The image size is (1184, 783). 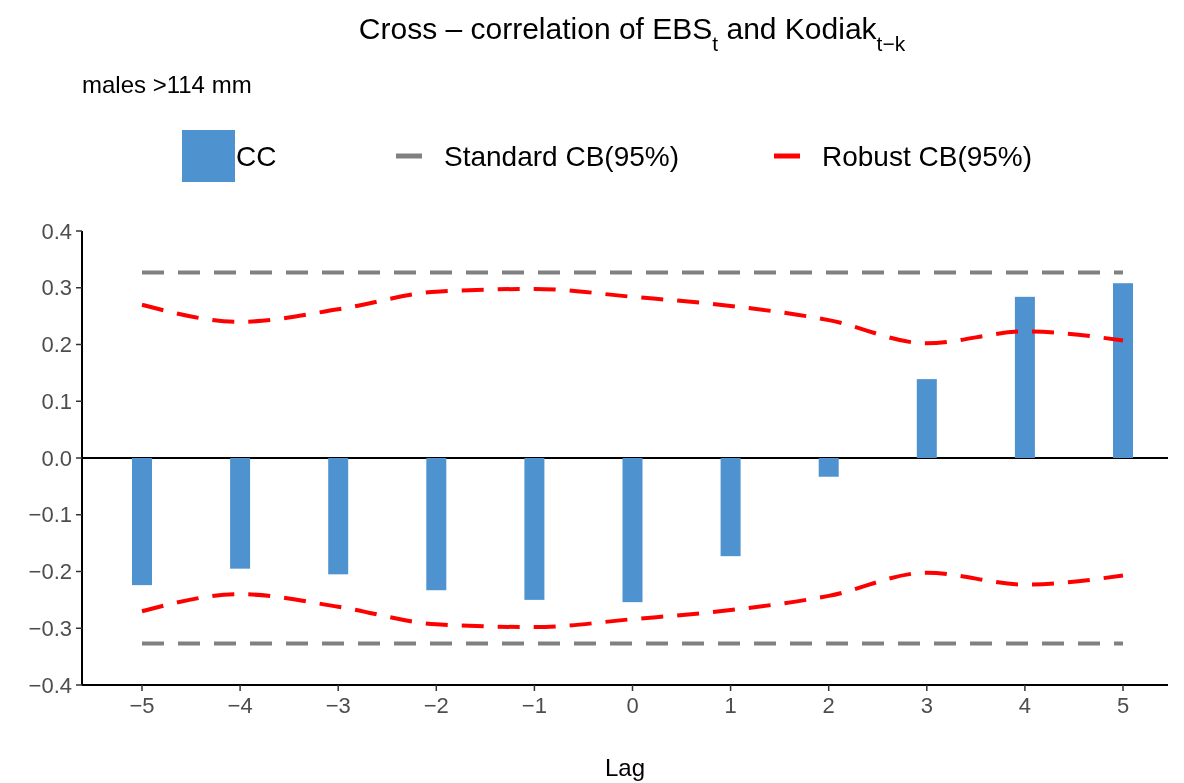 What do you see at coordinates (50, 515) in the screenshot?
I see `y-tick-label: −0.1` at bounding box center [50, 515].